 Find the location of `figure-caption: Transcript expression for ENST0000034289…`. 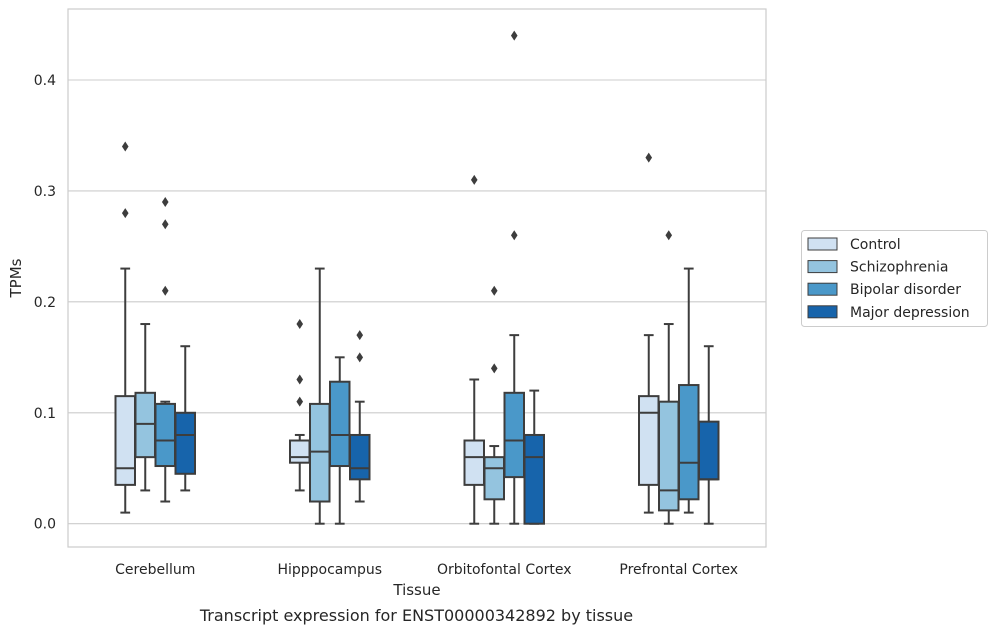

figure-caption: Transcript expression for ENST0000034289… is located at coordinates (416, 615).